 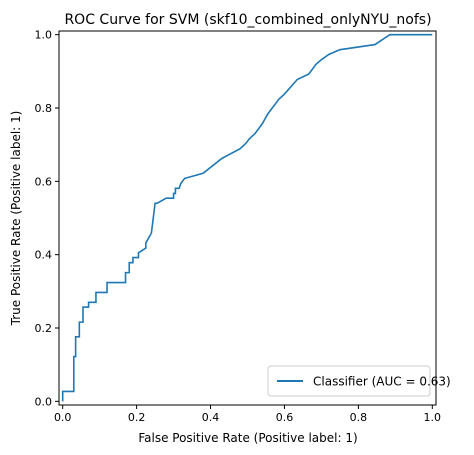 I want to click on x-tick-label: 0.0, so click(x=63, y=417).